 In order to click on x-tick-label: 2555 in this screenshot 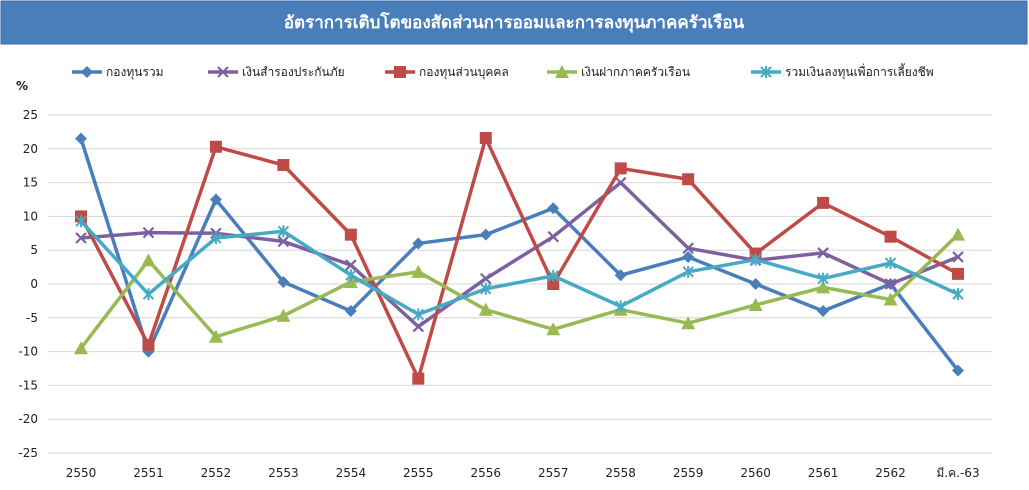, I will do `click(418, 473)`.